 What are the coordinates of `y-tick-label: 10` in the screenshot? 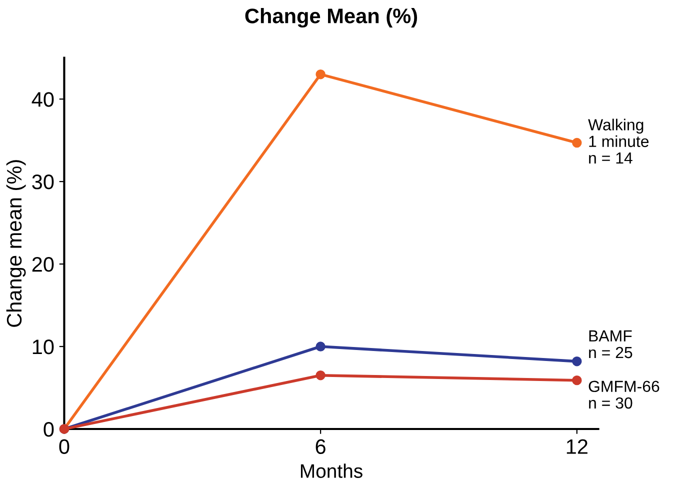 It's located at (43, 347).